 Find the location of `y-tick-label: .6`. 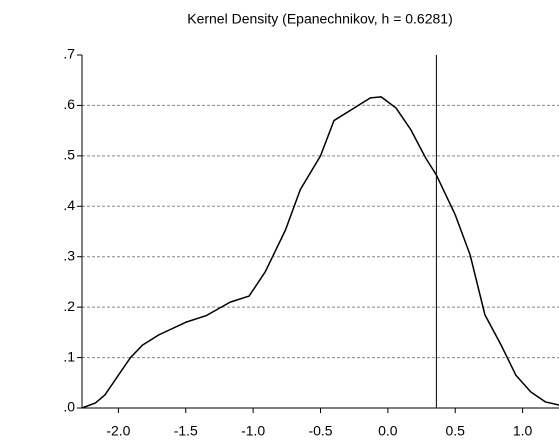

y-tick-label: .6 is located at coordinates (69, 104).